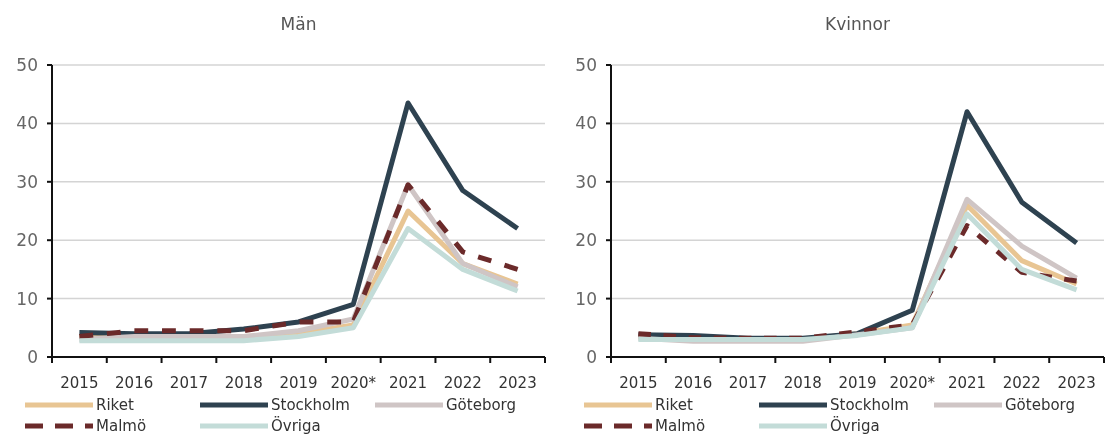 The height and width of the screenshot is (437, 1118). I want to click on chart-title: Män, so click(298, 24).